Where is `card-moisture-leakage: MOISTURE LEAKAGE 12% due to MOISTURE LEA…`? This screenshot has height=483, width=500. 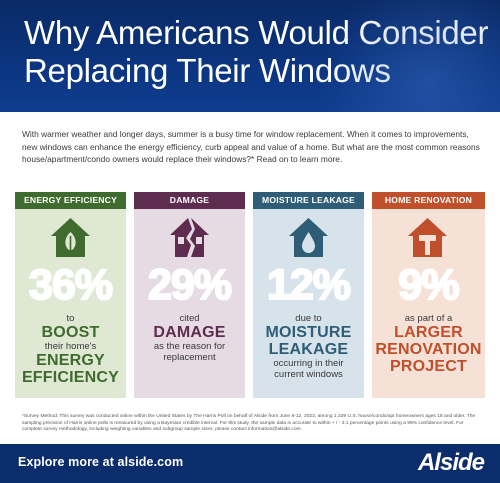 card-moisture-leakage: MOISTURE LEAKAGE 12% due to MOISTURE LEA… is located at coordinates (308, 295).